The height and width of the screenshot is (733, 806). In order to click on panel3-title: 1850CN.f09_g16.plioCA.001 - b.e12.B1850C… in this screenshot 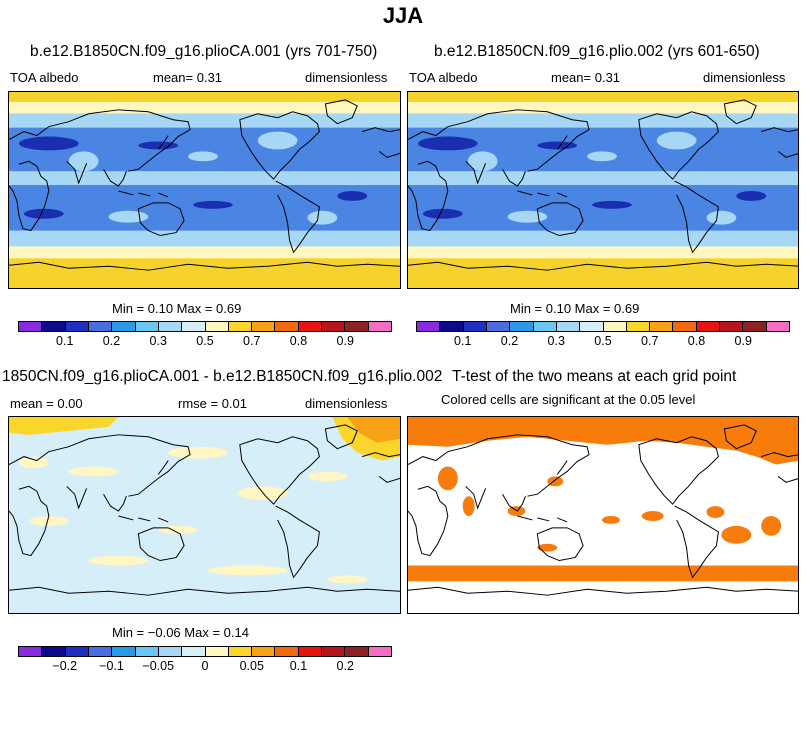, I will do `click(222, 376)`.